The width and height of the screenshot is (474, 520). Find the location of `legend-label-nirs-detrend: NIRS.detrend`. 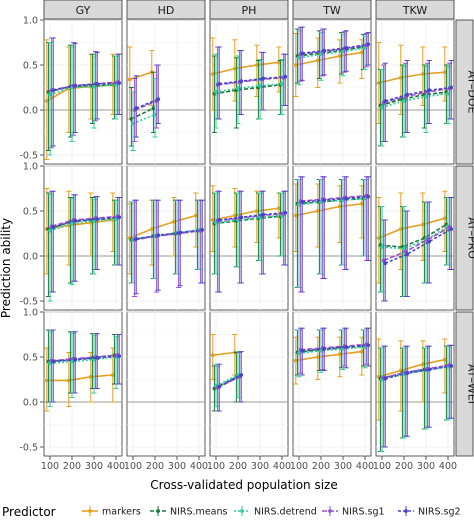

legend-label-nirs-detrend: NIRS.detrend is located at coordinates (285, 512).